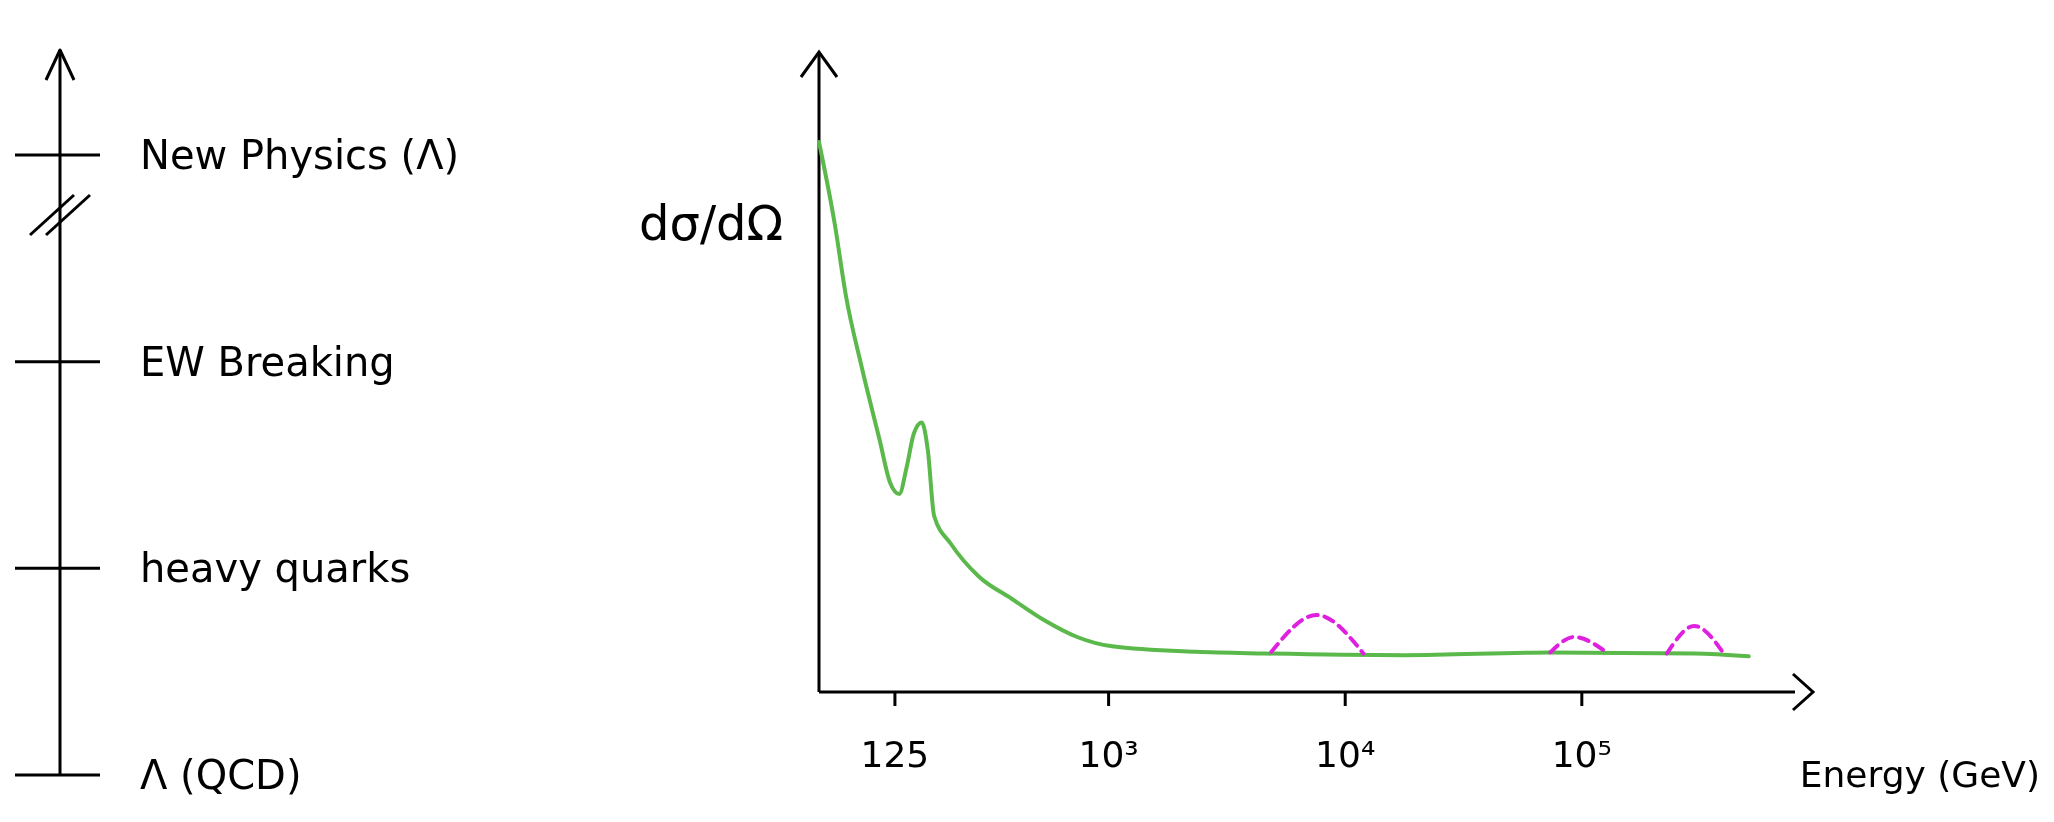 Image resolution: width=2054 pixels, height=822 pixels. I want to click on x-axis-title: Energy (GeV), so click(1919, 774).